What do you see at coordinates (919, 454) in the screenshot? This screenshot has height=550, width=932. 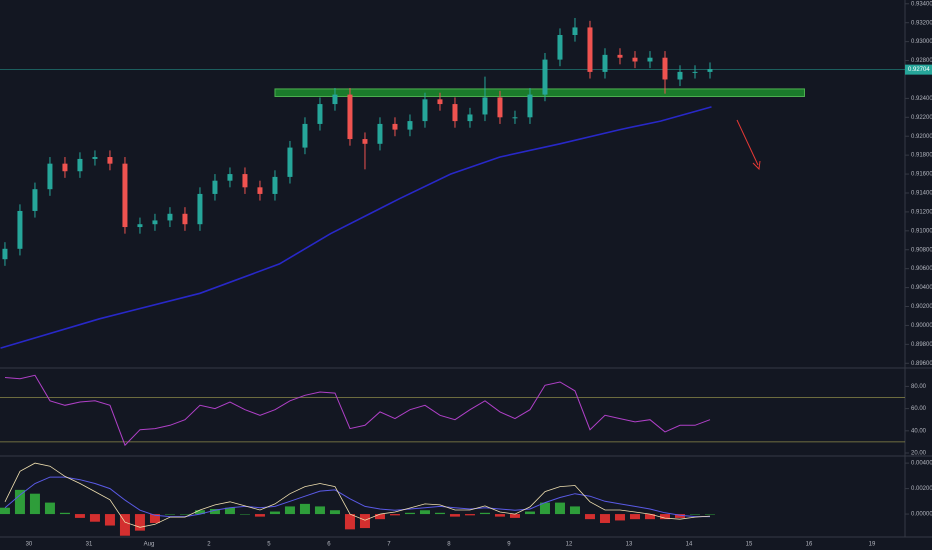 I see `y-tick-label: 20.00` at bounding box center [919, 454].